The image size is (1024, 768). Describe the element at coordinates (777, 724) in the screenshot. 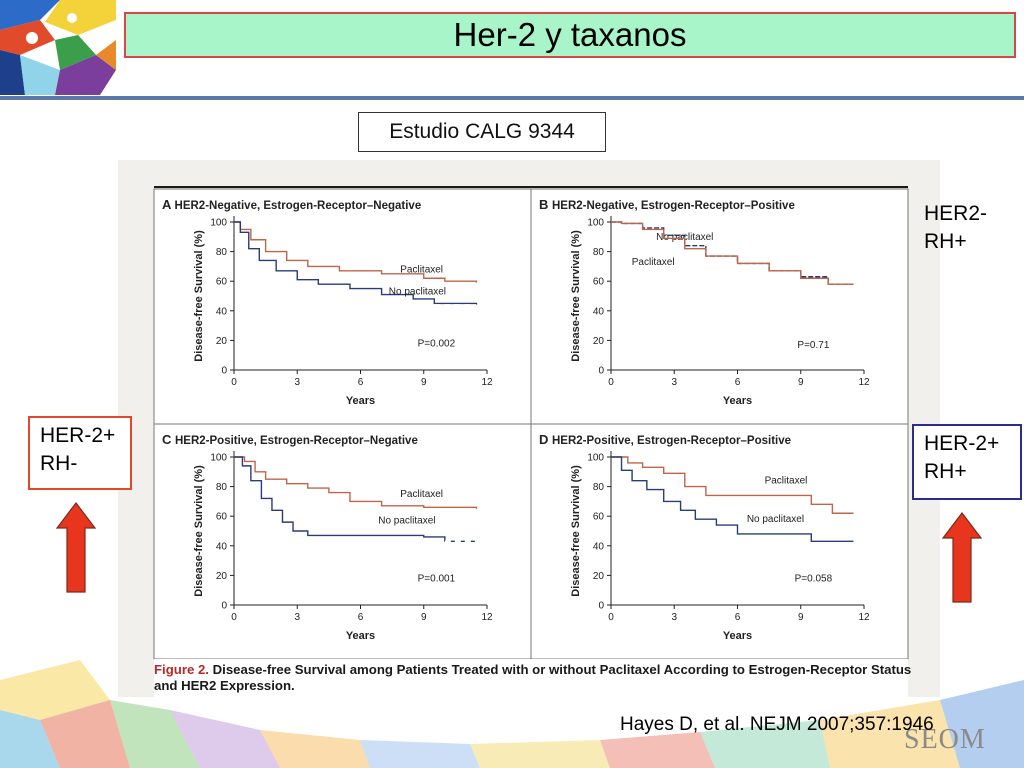

I see `citation: Hayes D, et al. NEJM 2007;357:1946` at that location.